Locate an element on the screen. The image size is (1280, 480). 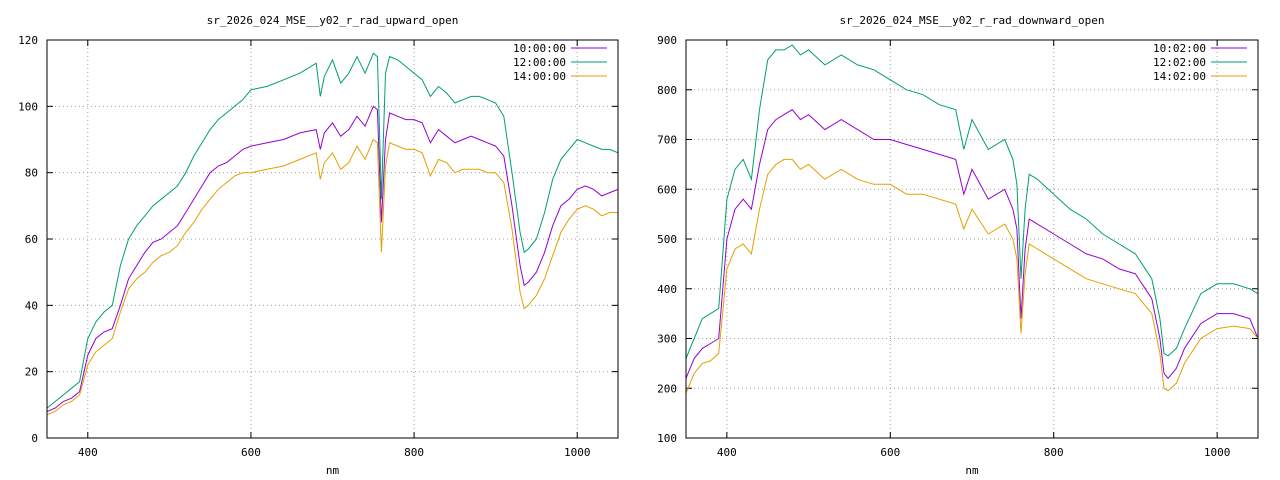
chart-title: sr_2026_024_MSE__y02_r_rad_upward_open is located at coordinates (333, 20).